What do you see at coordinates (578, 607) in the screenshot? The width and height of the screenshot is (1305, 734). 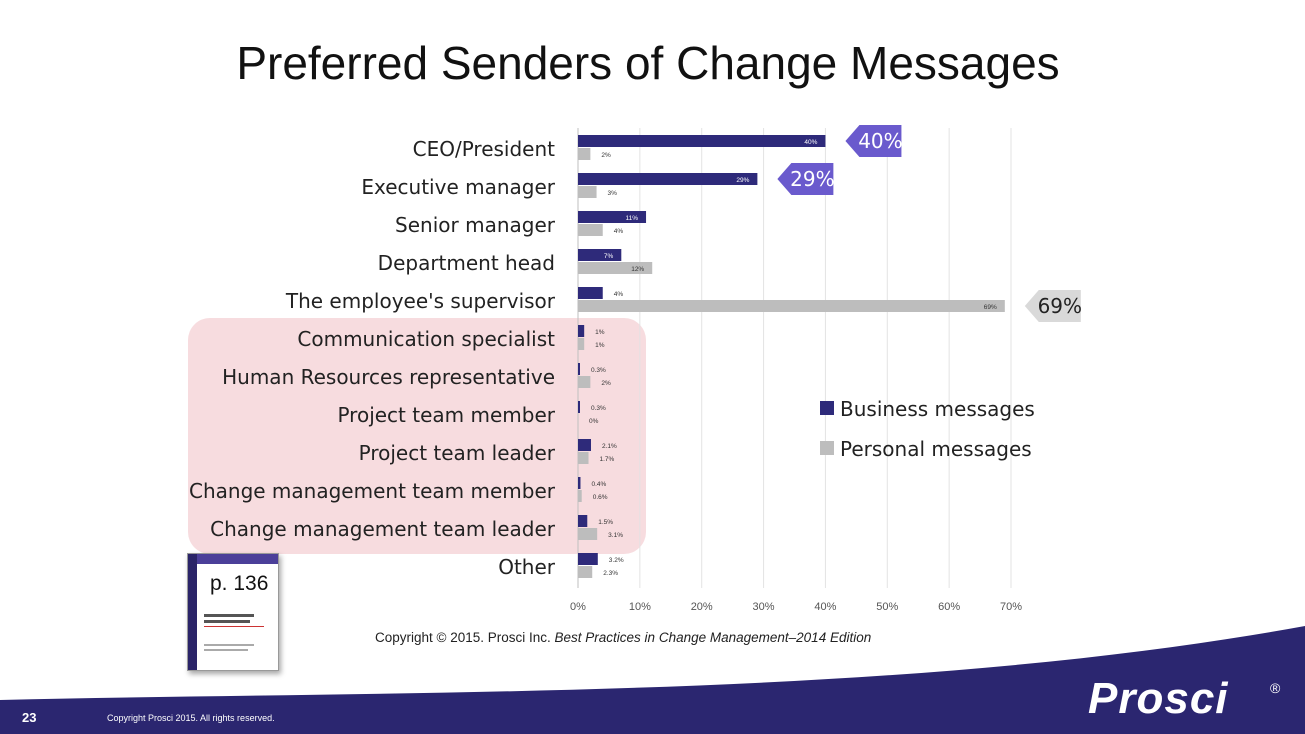 I see `x-tick-label: 0%` at bounding box center [578, 607].